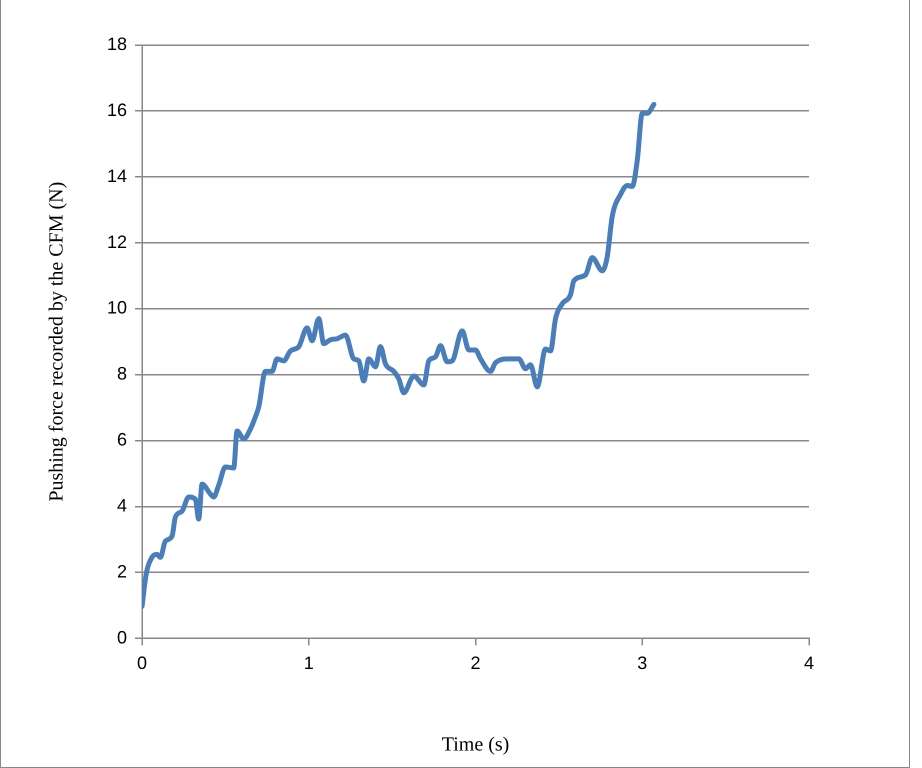 The image size is (922, 768). I want to click on y-axis-title: Pushing force recorded by the CFM (N), so click(56, 342).